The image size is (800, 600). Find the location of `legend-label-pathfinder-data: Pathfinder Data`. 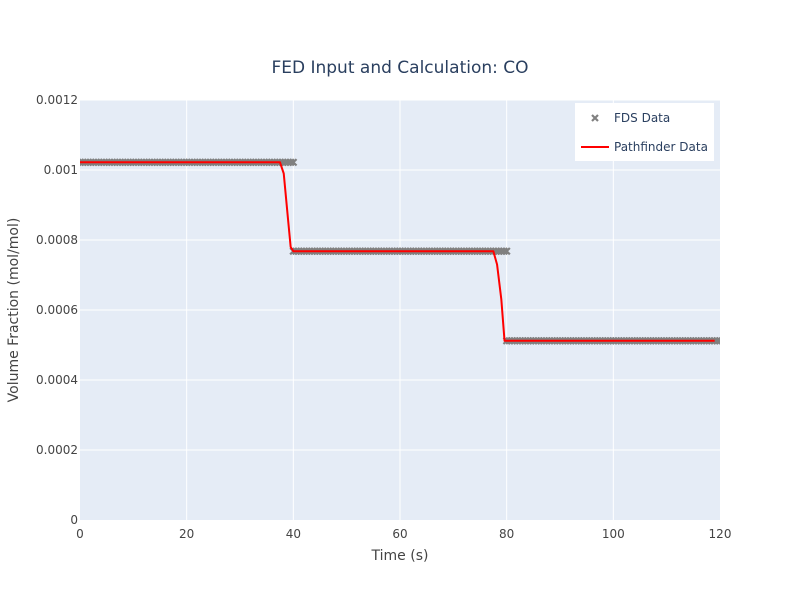

legend-label-pathfinder-data: Pathfinder Data is located at coordinates (661, 147).